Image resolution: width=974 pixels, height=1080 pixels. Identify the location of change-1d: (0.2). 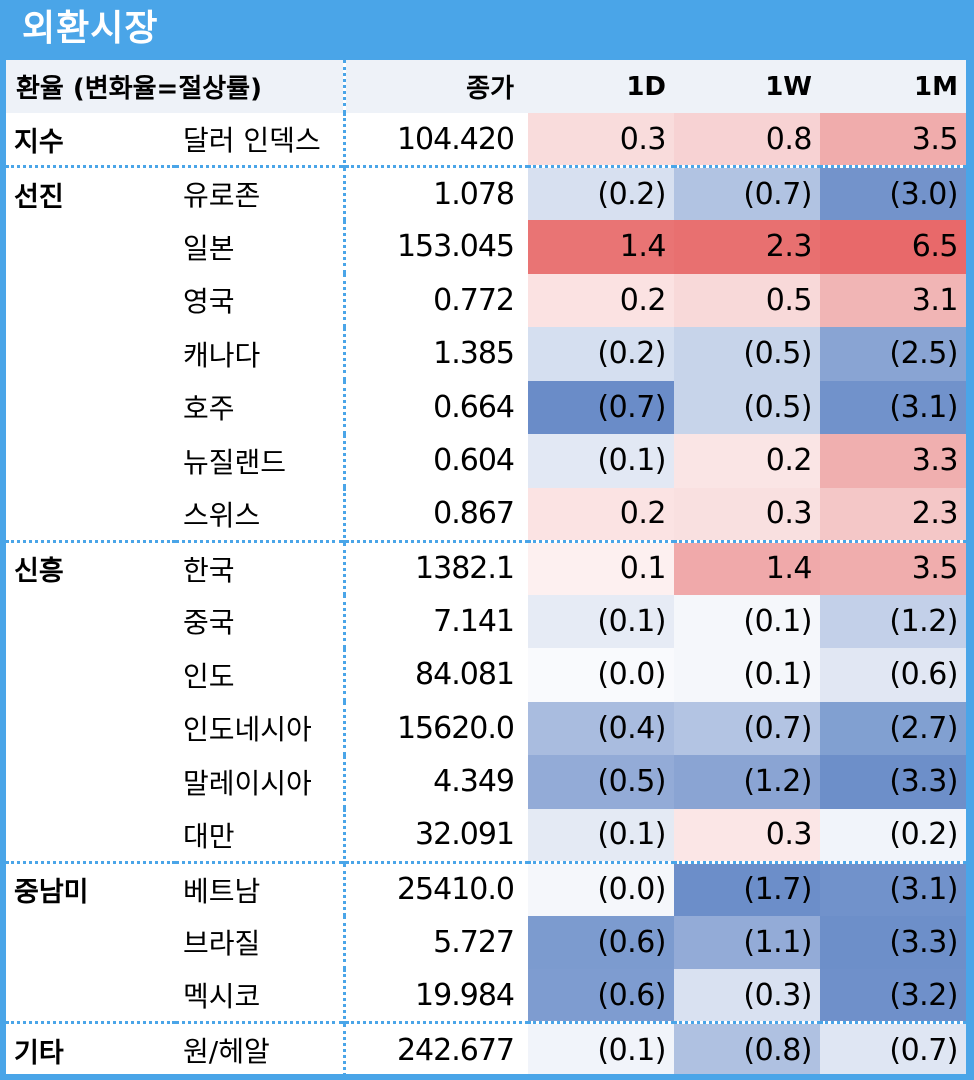
(601, 354).